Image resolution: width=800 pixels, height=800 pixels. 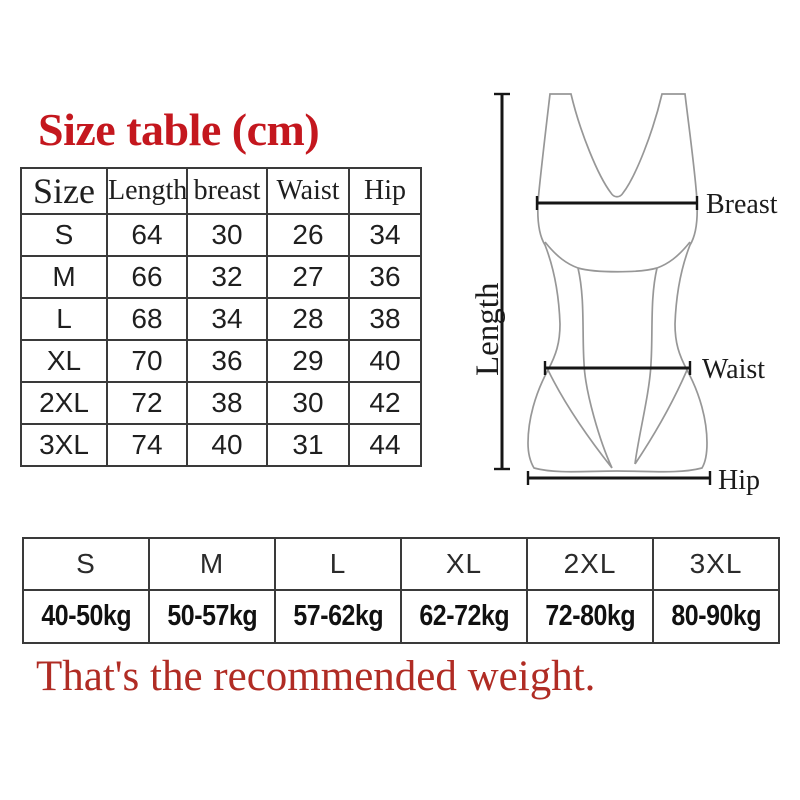 I want to click on weight-range-text: 57-62kg, so click(x=338, y=616).